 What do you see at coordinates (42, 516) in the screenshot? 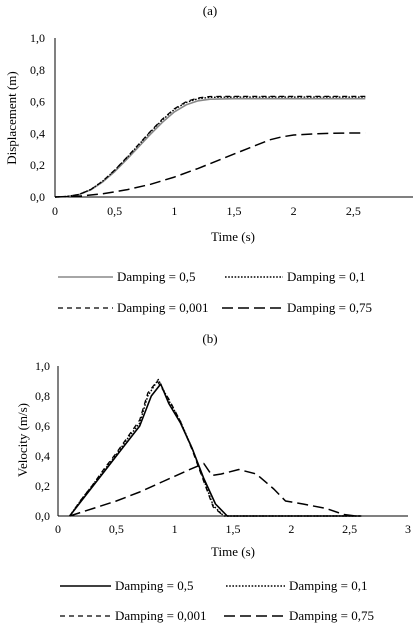
I see `y-tick-label-b: 0,0` at bounding box center [42, 516].